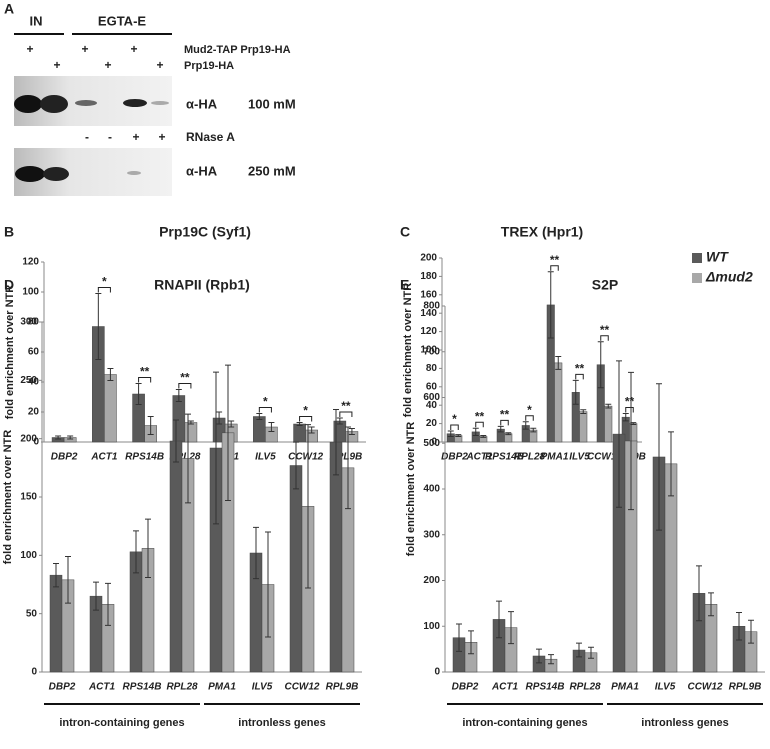 The width and height of the screenshot is (770, 749). I want to click on panel-letter: B, so click(9, 232).